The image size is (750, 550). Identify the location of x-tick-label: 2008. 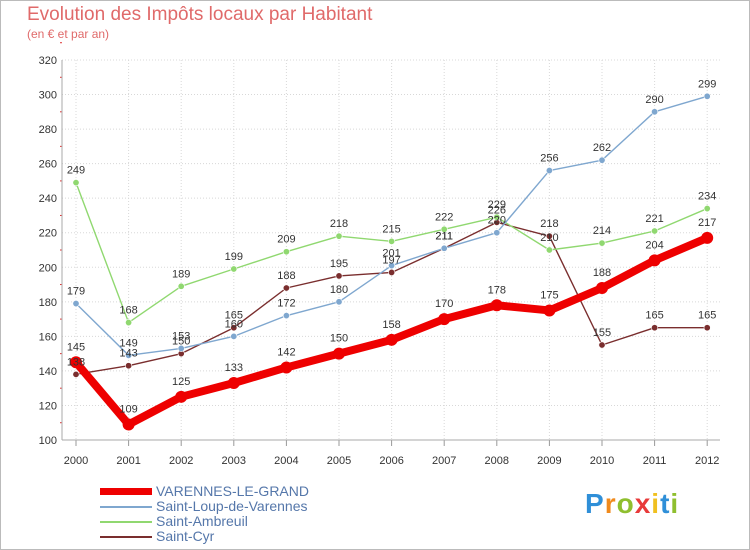
(497, 461).